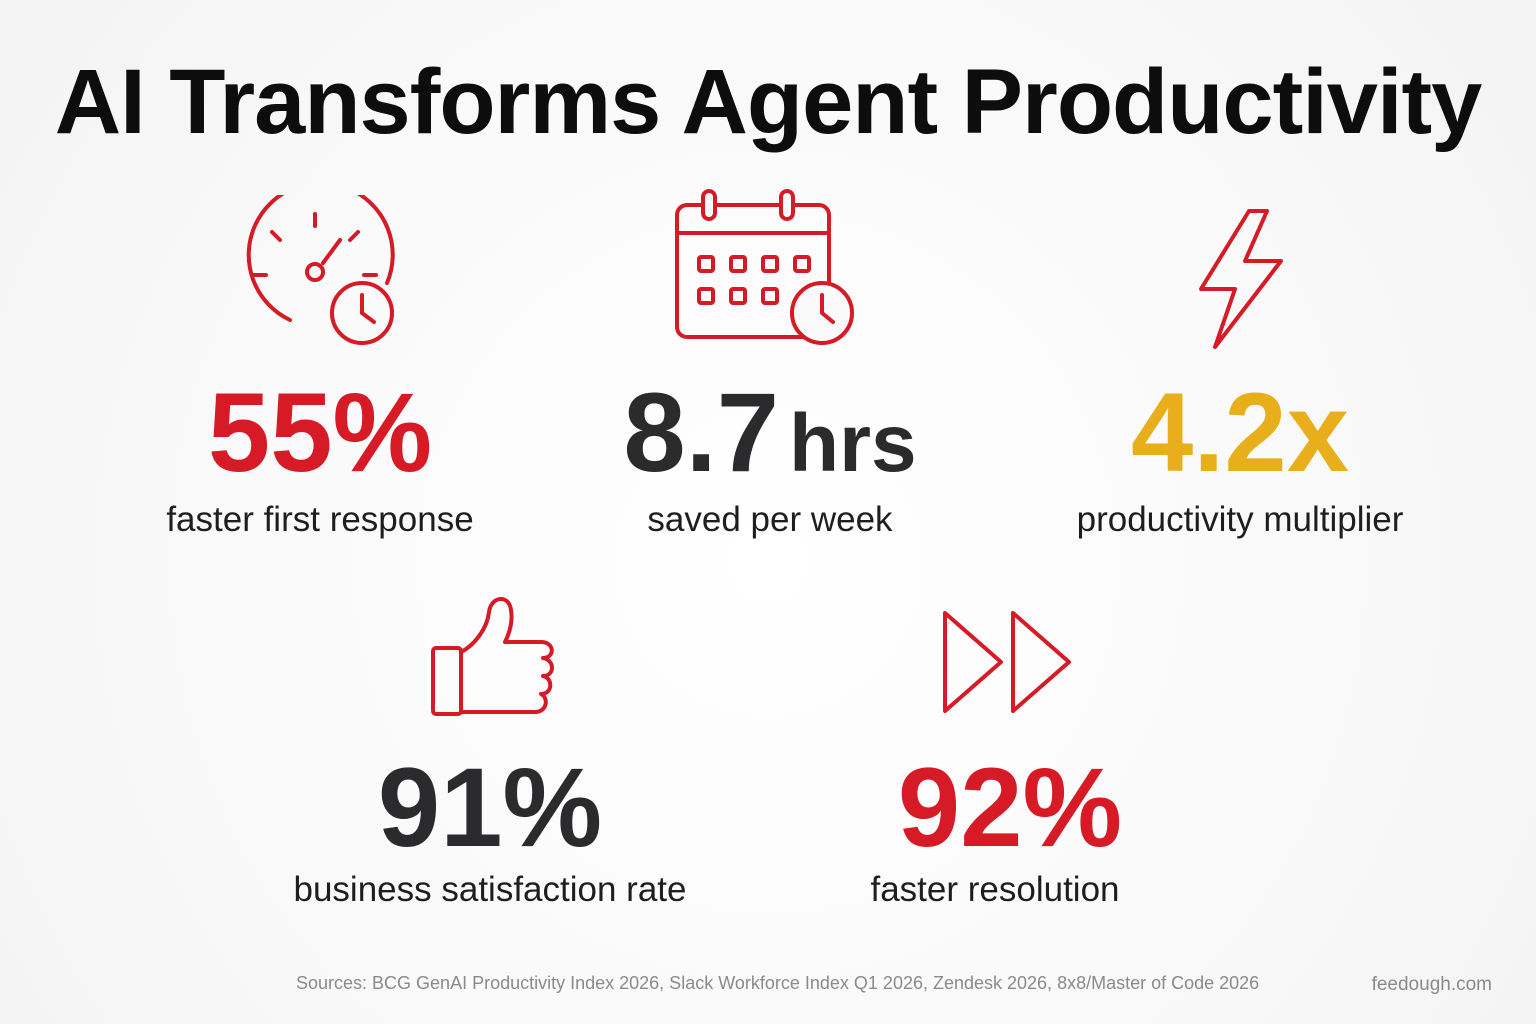  I want to click on stat-value: 55%, so click(320, 432).